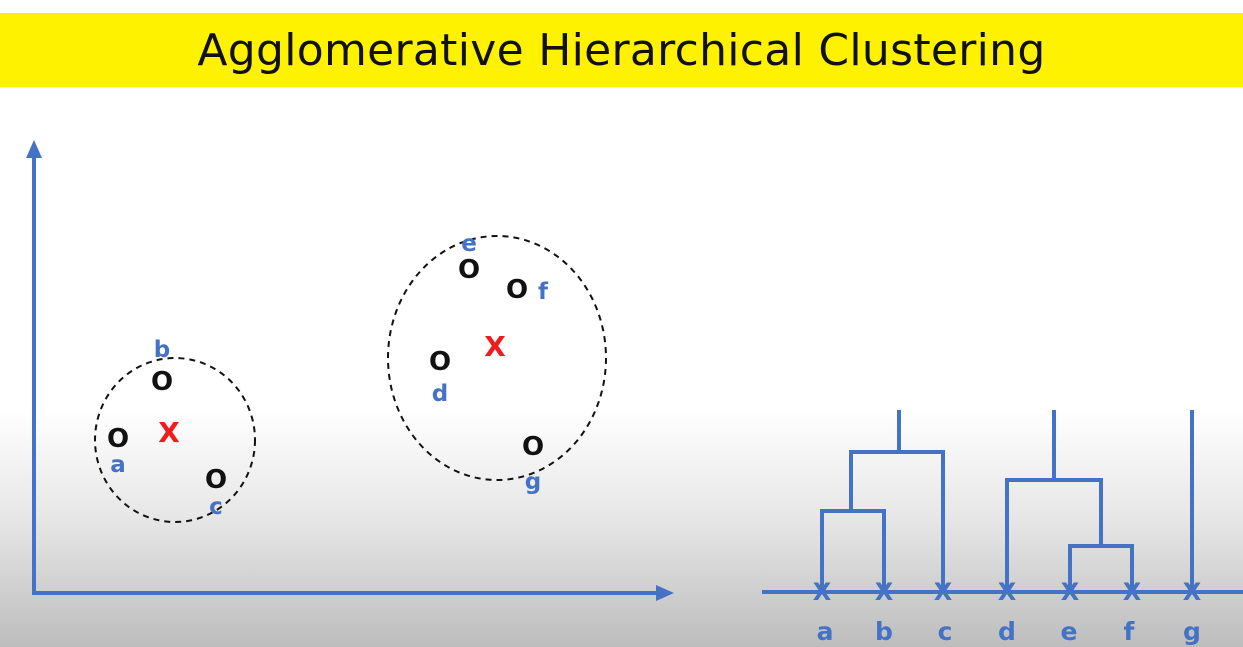 This screenshot has width=1243, height=647. I want to click on cluster-boundary-defg, so click(497, 358).